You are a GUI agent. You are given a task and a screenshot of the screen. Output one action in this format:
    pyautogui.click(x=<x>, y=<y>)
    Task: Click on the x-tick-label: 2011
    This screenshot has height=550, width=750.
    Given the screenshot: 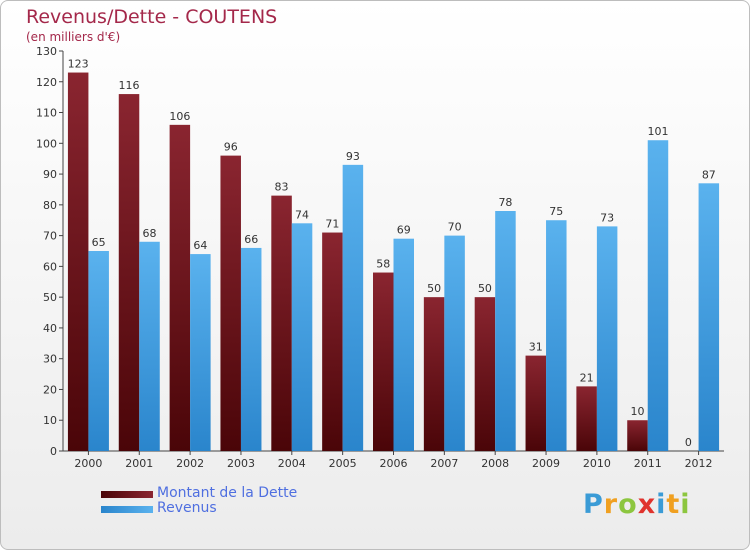 What is the action you would take?
    pyautogui.click(x=648, y=463)
    